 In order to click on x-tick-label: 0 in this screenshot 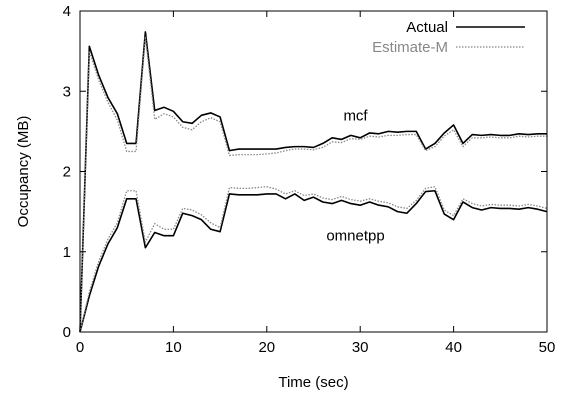, I will do `click(80, 347)`.